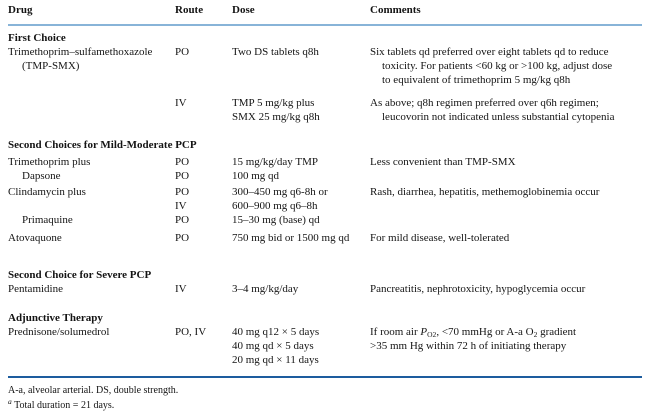  Describe the element at coordinates (10, 401) in the screenshot. I see `footnote-a-marker: a` at that location.